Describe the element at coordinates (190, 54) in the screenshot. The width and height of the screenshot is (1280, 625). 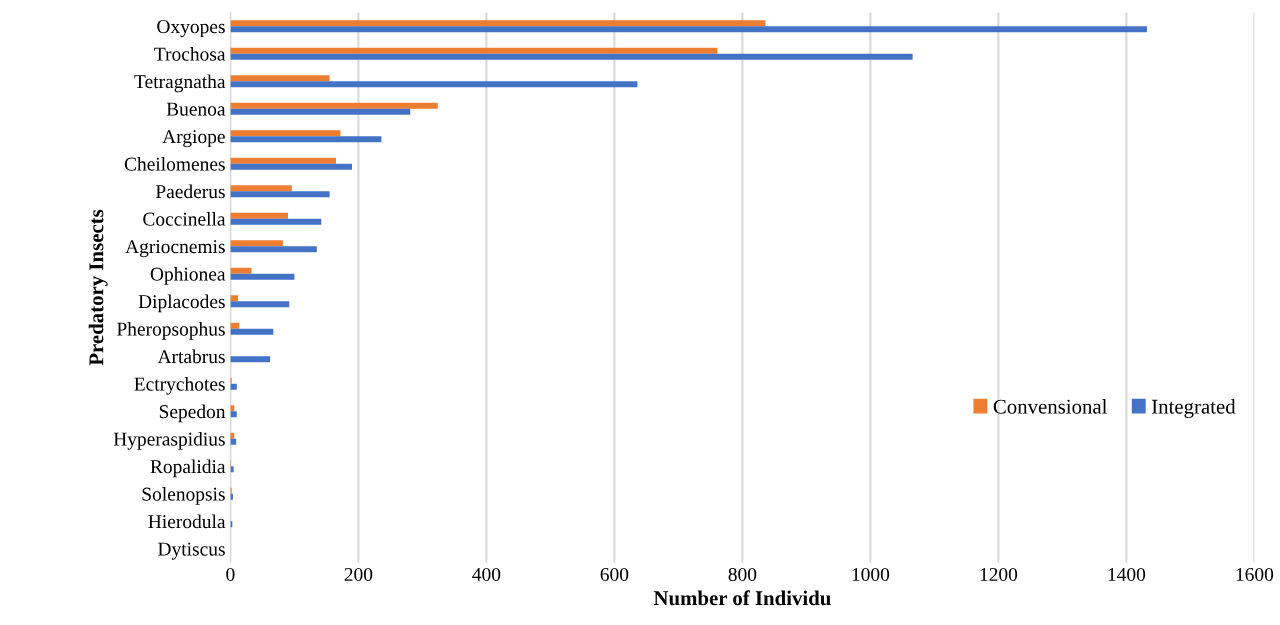
I see `y-tick-label: Trochosa` at that location.